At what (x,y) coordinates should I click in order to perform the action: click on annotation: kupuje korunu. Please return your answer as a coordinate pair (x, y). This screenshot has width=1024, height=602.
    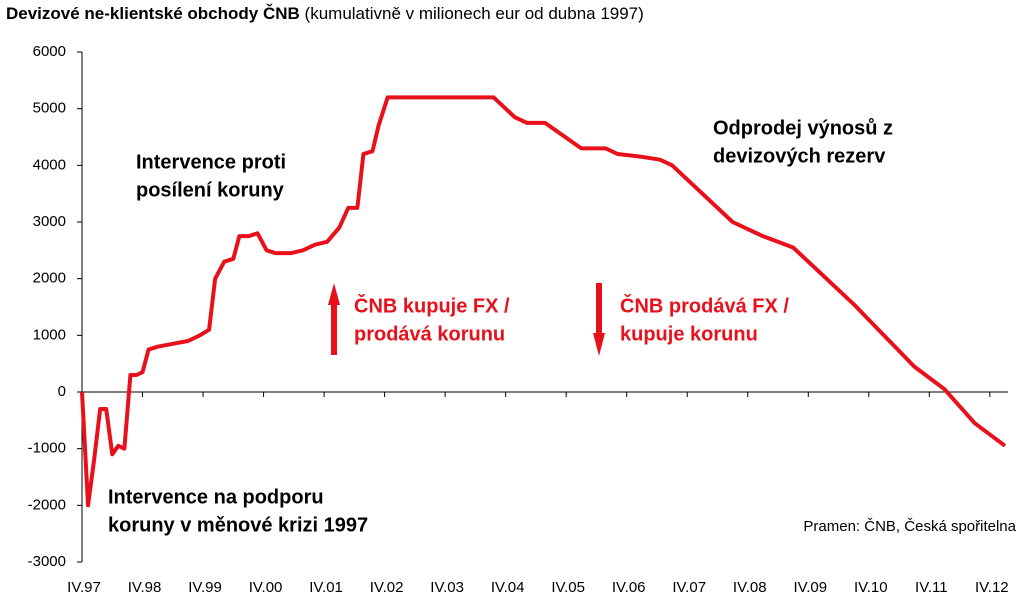
    Looking at the image, I should click on (689, 334).